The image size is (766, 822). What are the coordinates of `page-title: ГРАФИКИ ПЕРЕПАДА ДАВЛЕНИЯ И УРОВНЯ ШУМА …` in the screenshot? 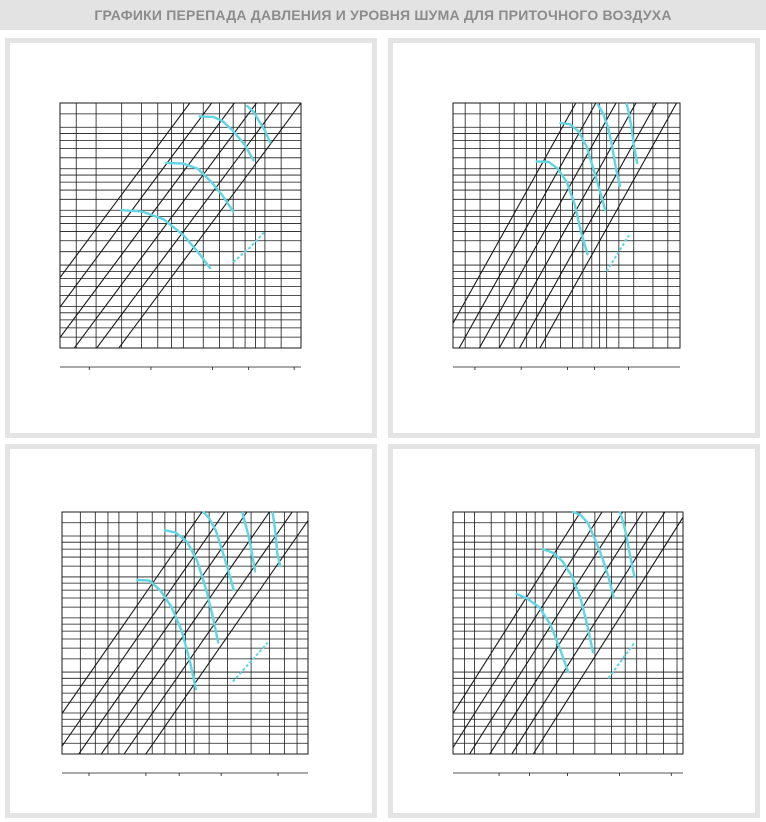 It's located at (383, 15).